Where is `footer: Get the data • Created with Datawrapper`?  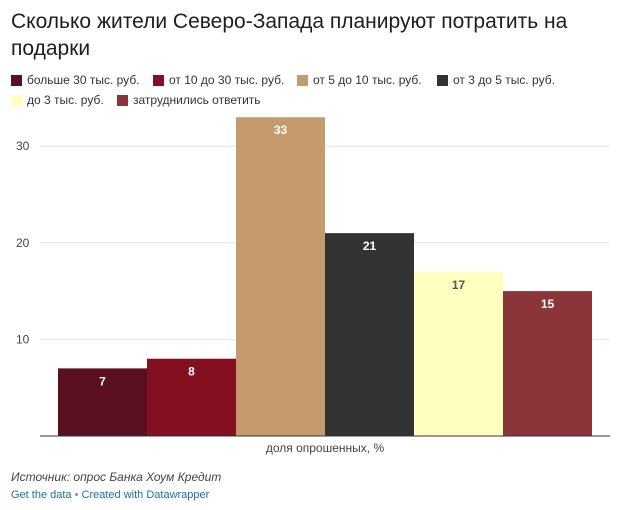
footer: Get the data • Created with Datawrapper is located at coordinates (110, 495).